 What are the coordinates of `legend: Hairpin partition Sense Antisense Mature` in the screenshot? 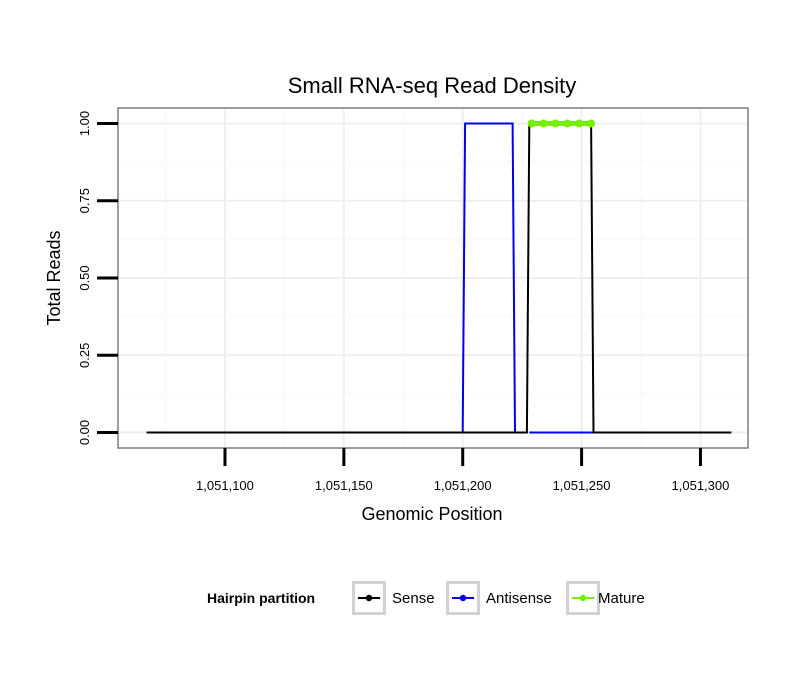 It's located at (426, 598).